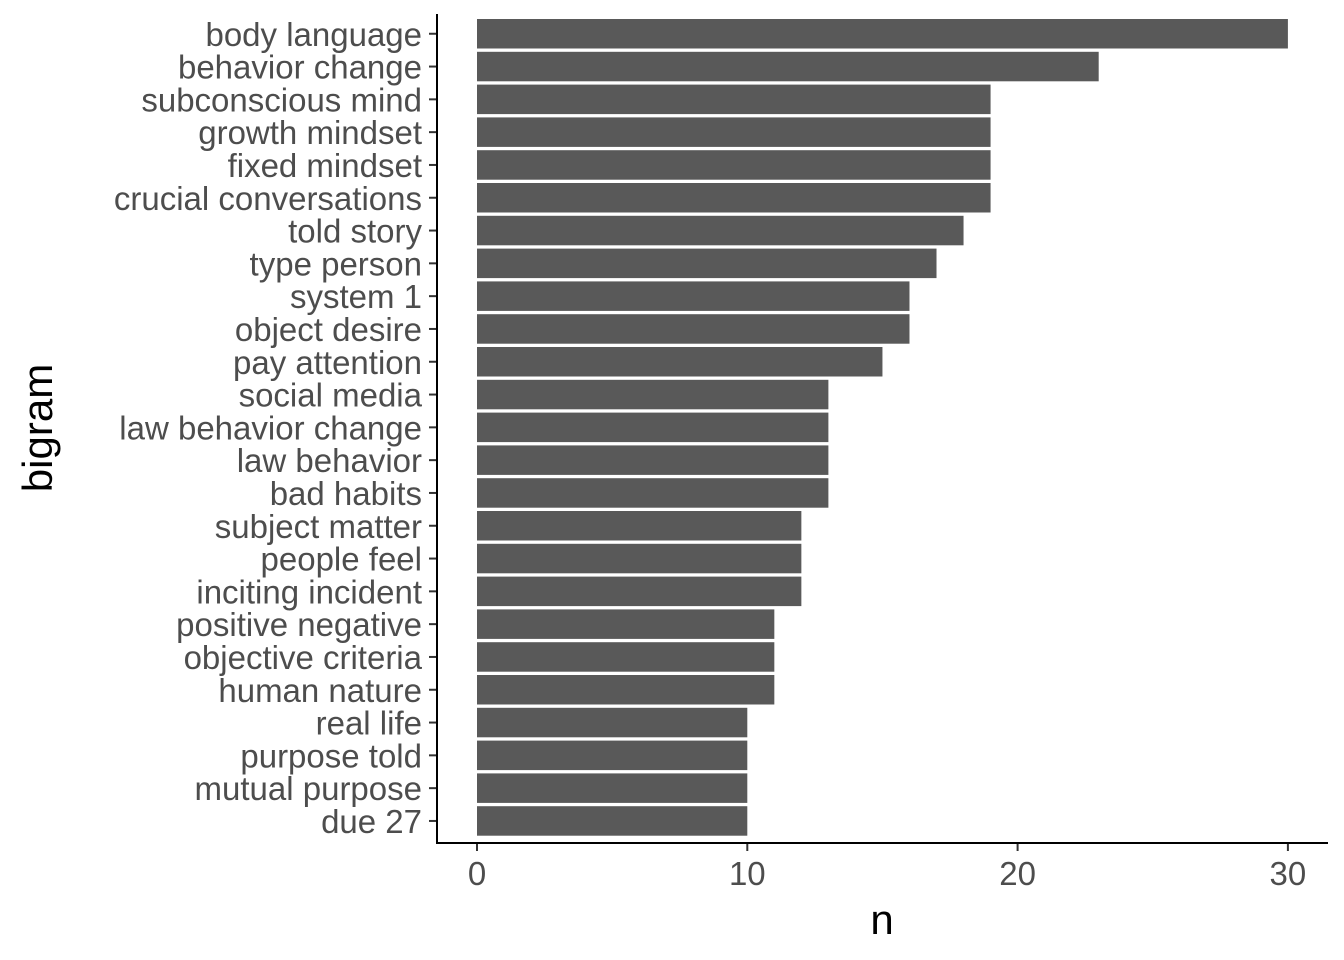  I want to click on x-tick-label-3: 30, so click(1288, 873).